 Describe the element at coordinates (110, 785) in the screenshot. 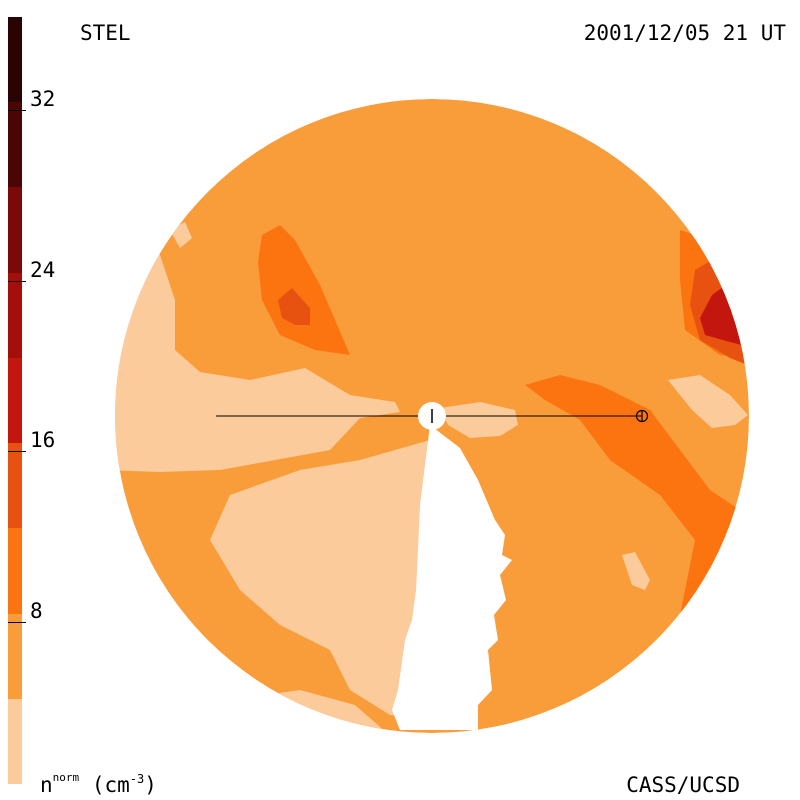

I see `unit-open: (cm` at that location.